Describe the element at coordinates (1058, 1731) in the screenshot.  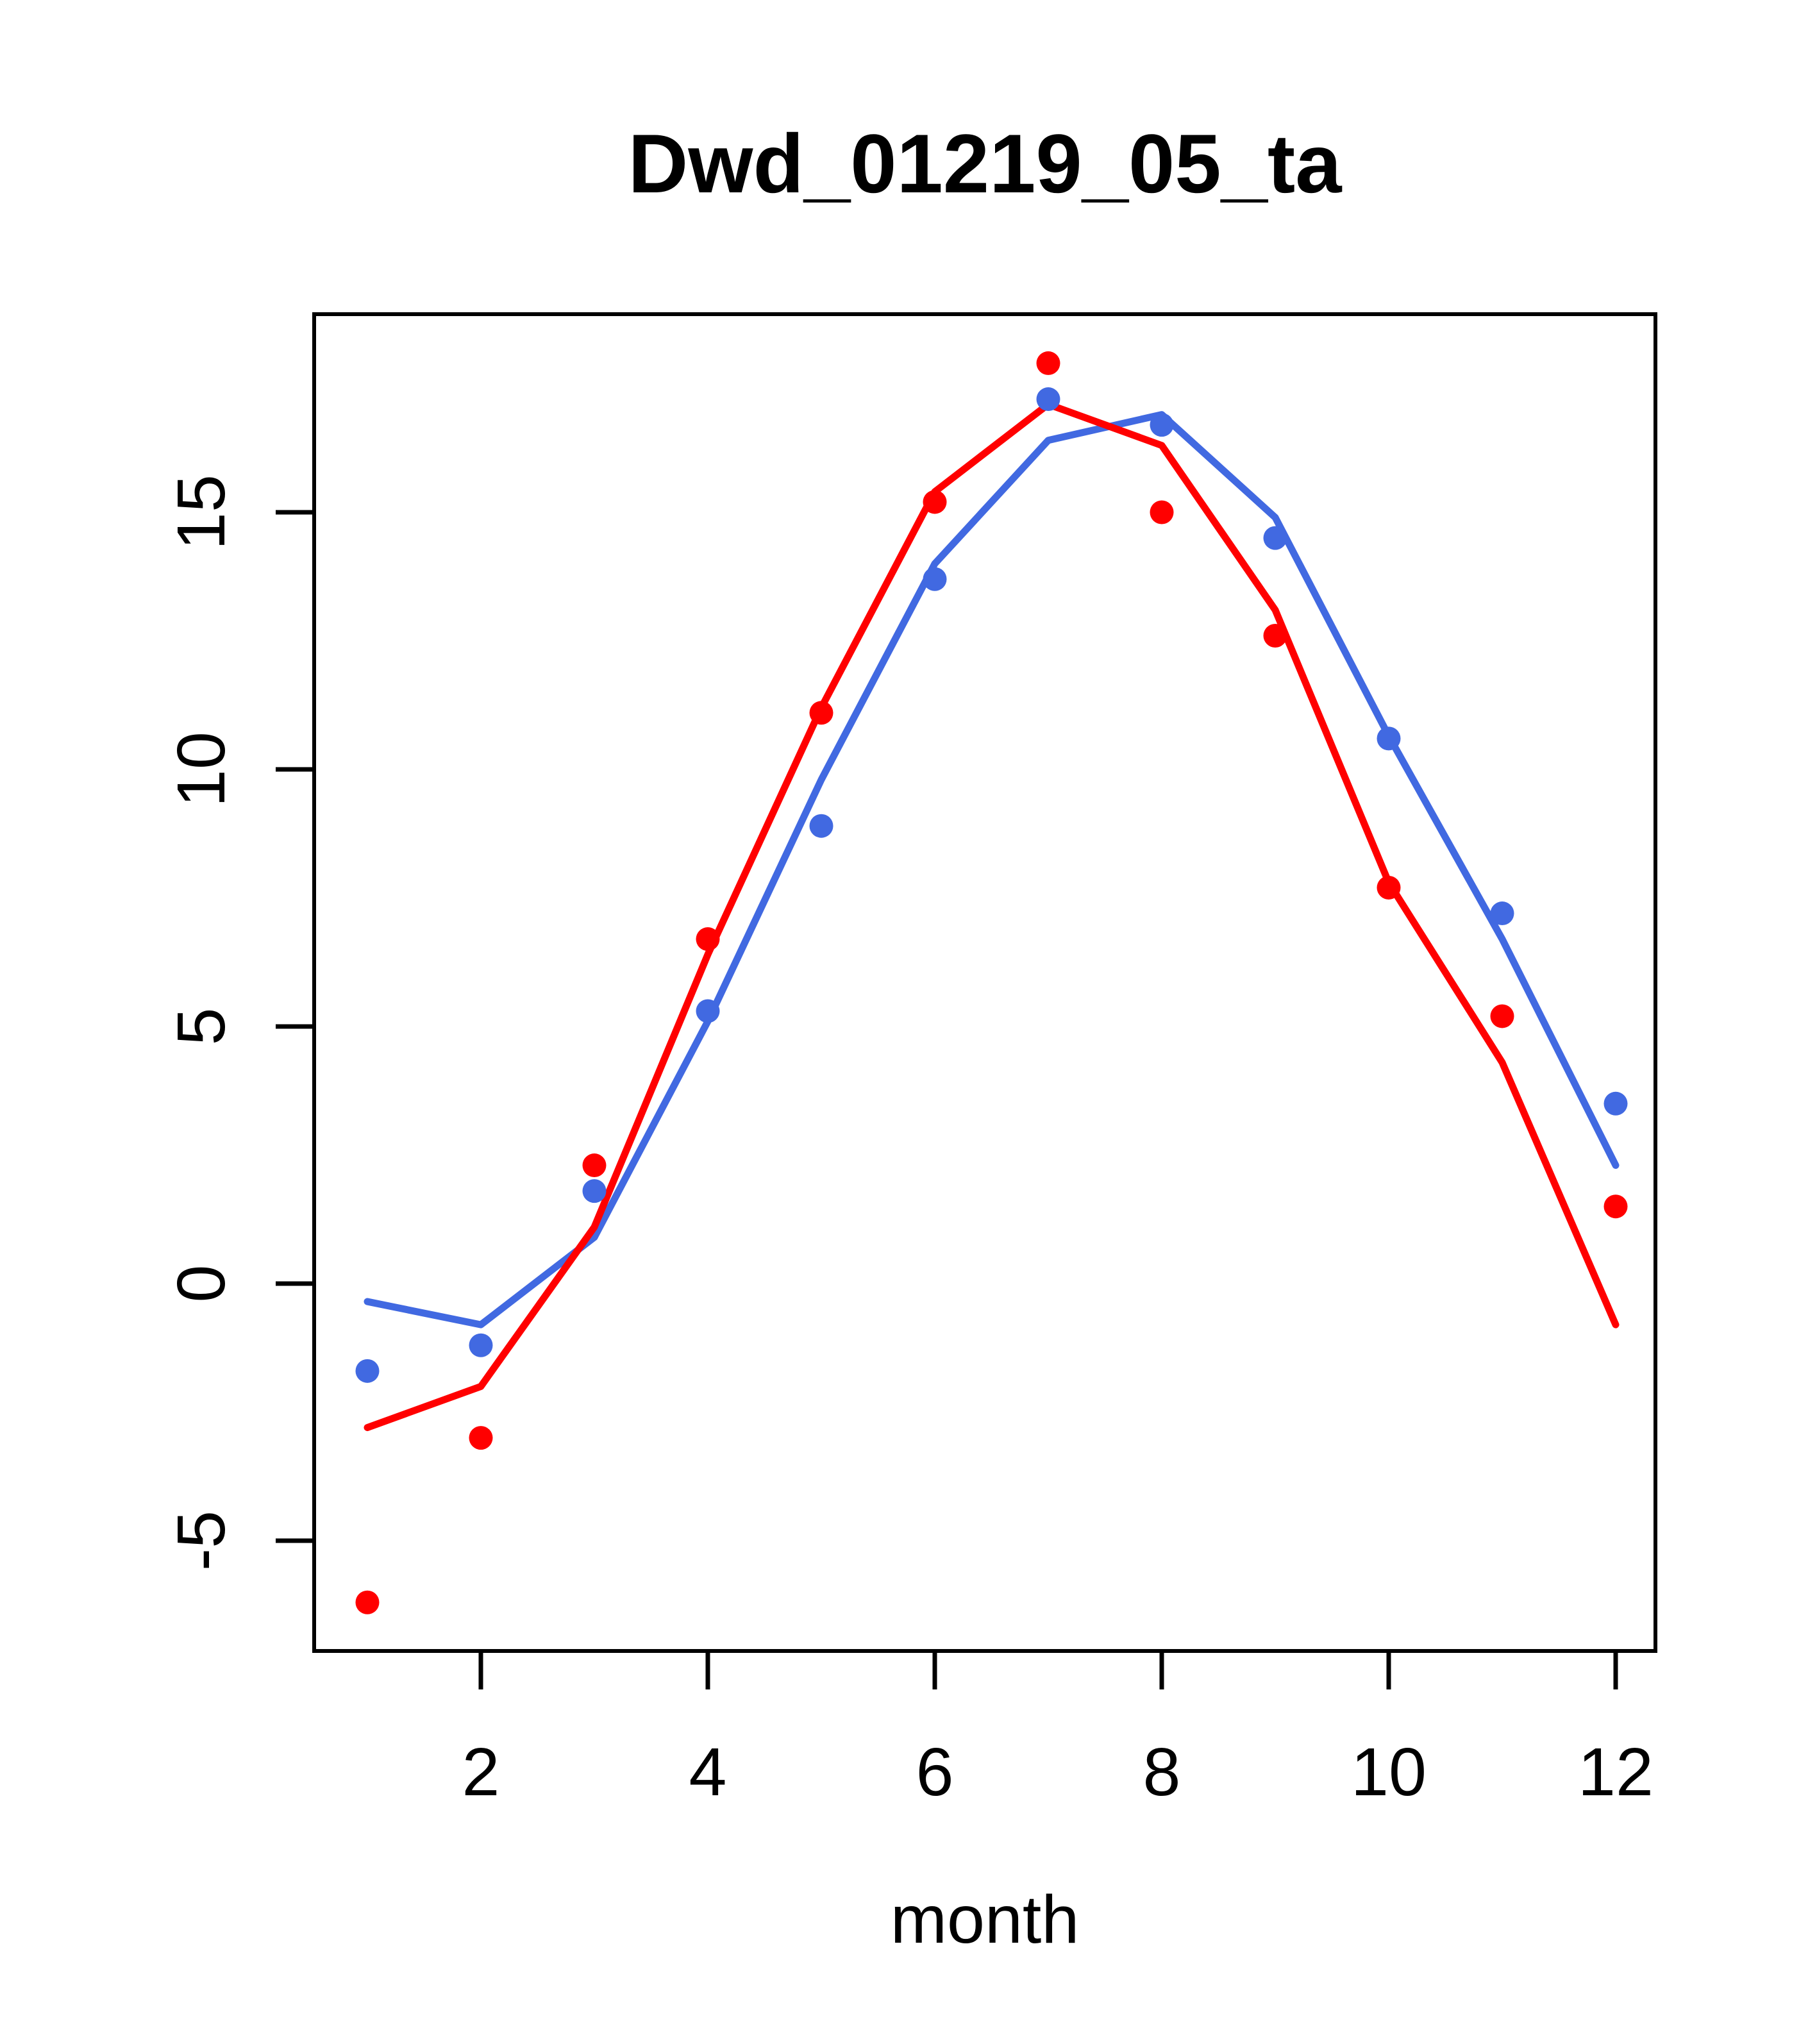
I see `x-axis: 2 4 6 8 10 12` at that location.